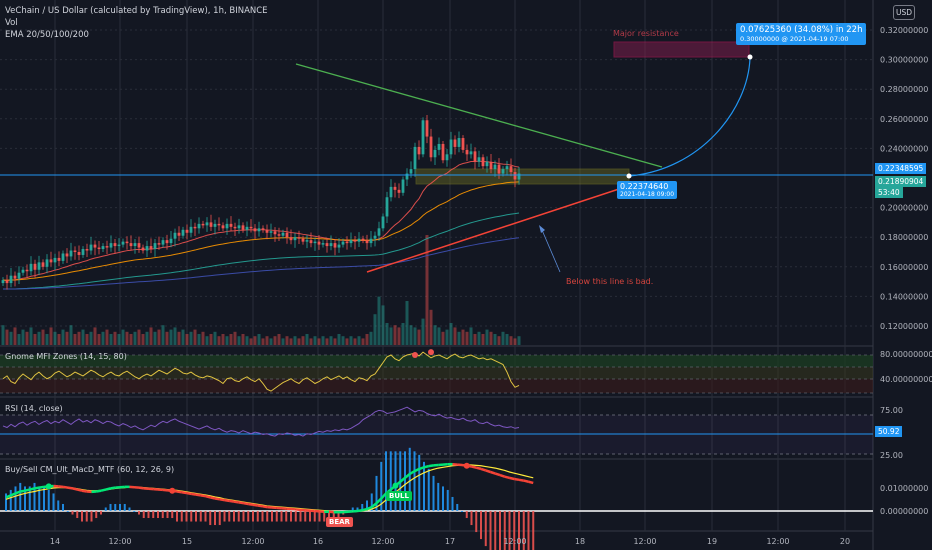  Describe the element at coordinates (904, 12) in the screenshot. I see `currency-button: USD` at that location.